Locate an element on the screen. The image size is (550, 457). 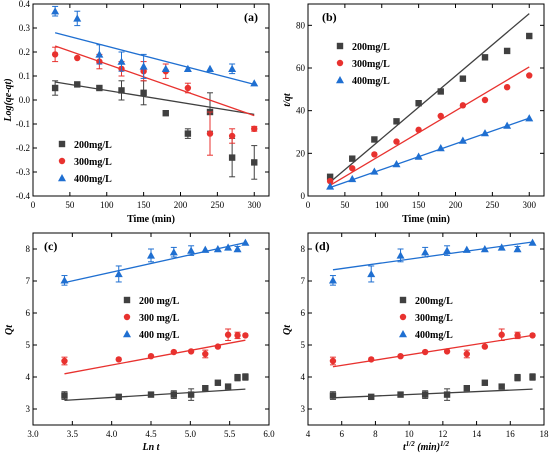
y-tick-label: -0.3 is located at coordinates (23, 172).